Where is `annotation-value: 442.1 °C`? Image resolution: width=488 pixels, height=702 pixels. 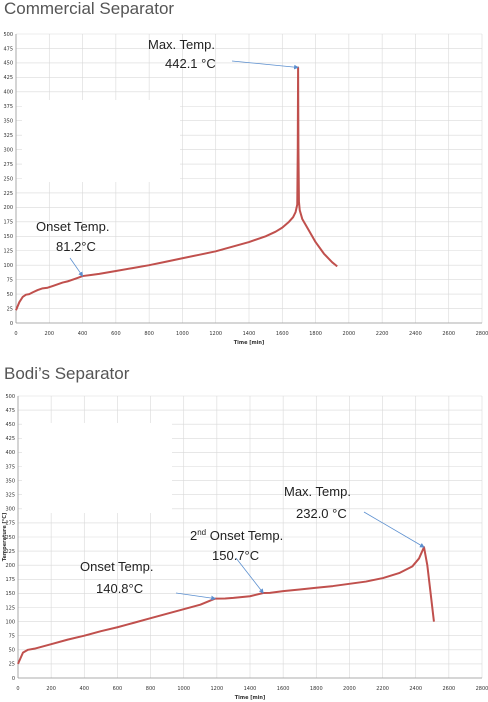
annotation-value: 442.1 °C is located at coordinates (190, 63).